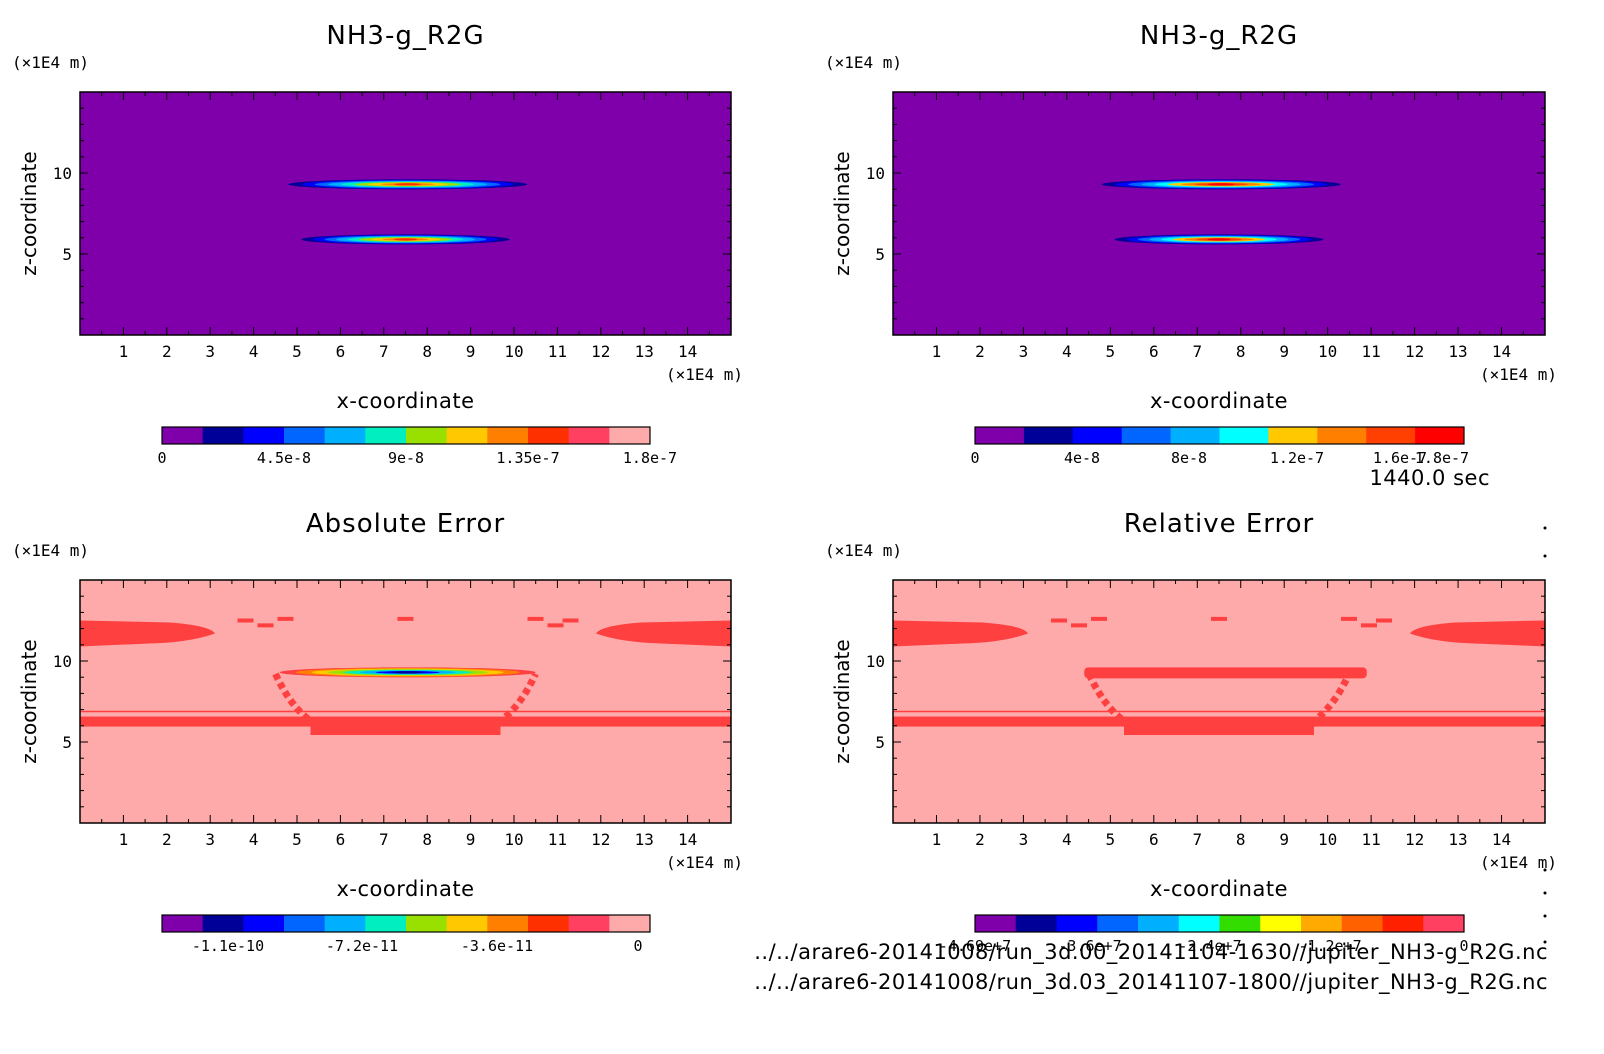 This screenshot has width=1604, height=1054. Describe the element at coordinates (1209, 946) in the screenshot. I see `colorbar-tick-label: -2.4e+7` at that location.